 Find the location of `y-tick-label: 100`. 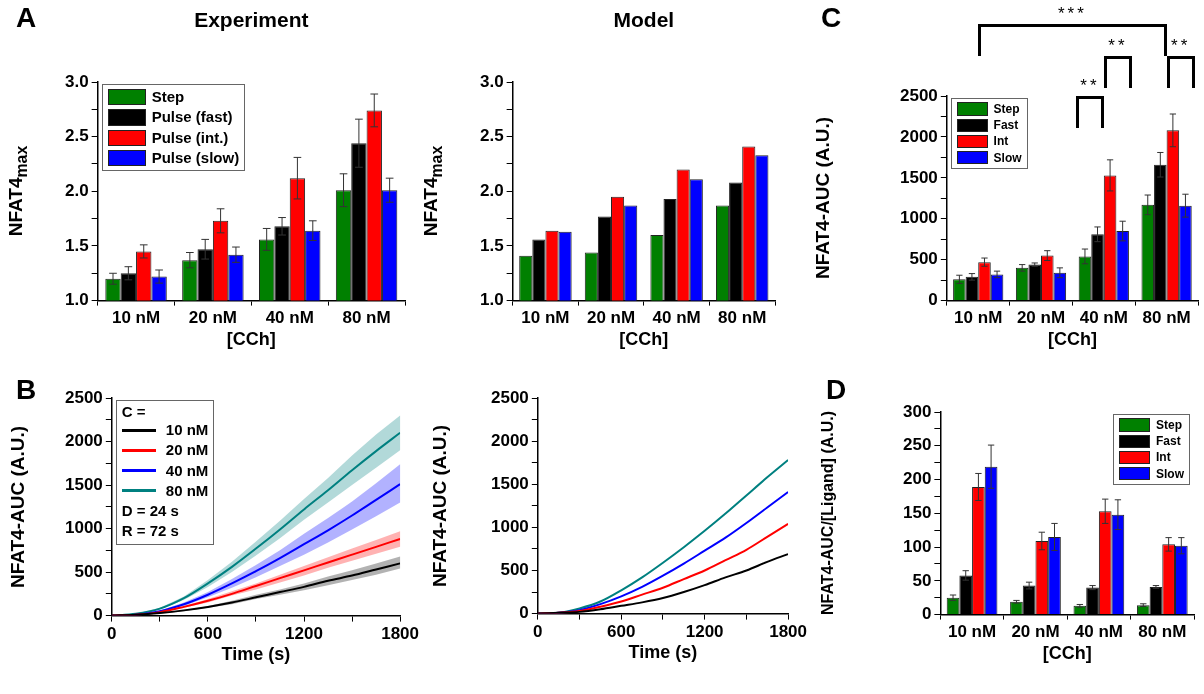

y-tick-label: 100 is located at coordinates (917, 546).